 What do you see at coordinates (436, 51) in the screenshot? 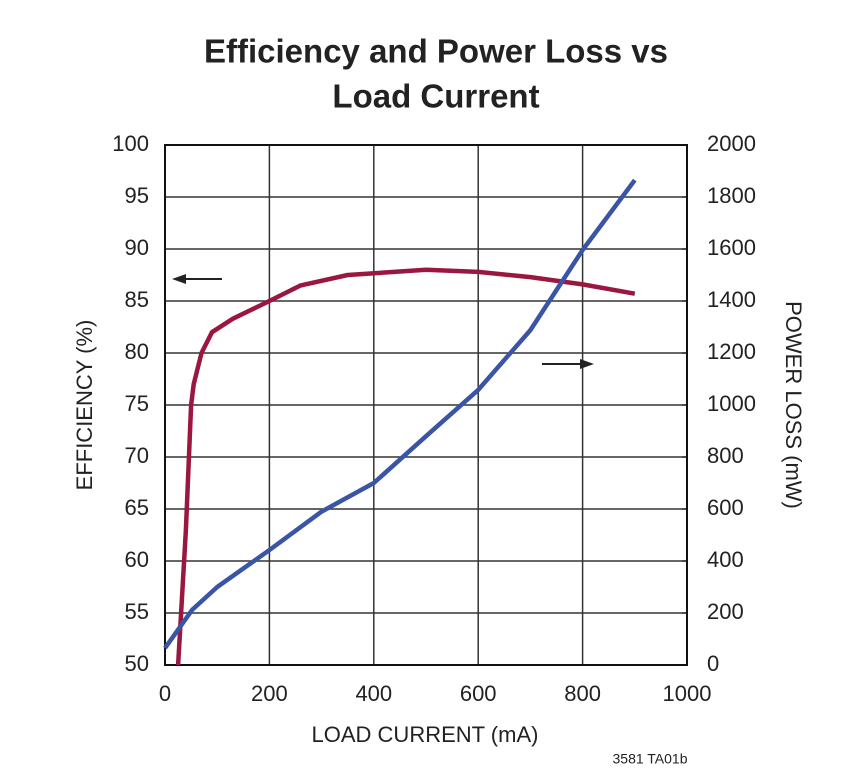
I see `chart-title: Efficiency and Power Loss vs` at bounding box center [436, 51].